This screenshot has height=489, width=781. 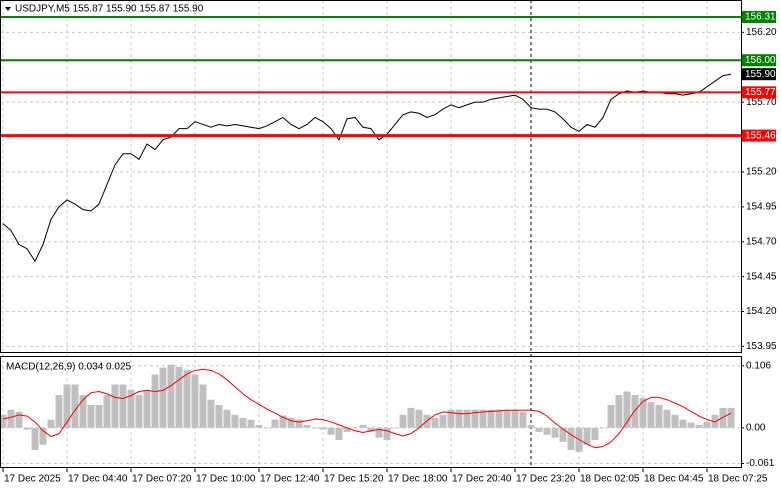 I want to click on symbol-menu-icon, so click(x=8, y=9).